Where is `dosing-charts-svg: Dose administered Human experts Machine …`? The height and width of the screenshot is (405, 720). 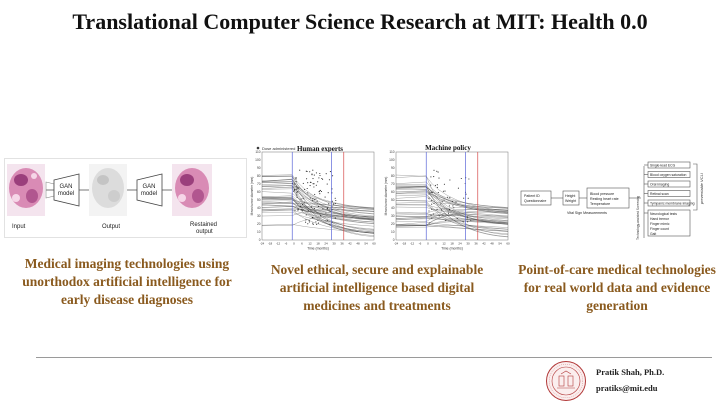
dosing-charts-svg: Dose administered Human experts Machine … is located at coordinates (380, 197).